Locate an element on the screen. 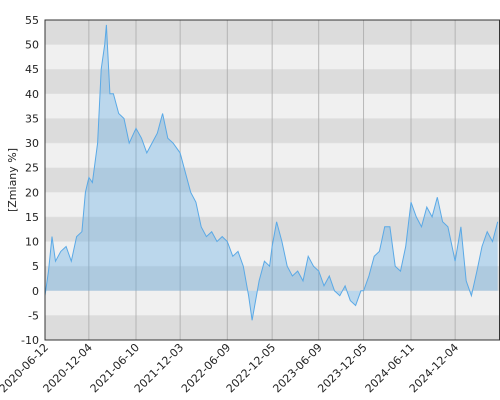 The image size is (500, 400). y-axis-label: [Zmiany %] is located at coordinates (12, 180).